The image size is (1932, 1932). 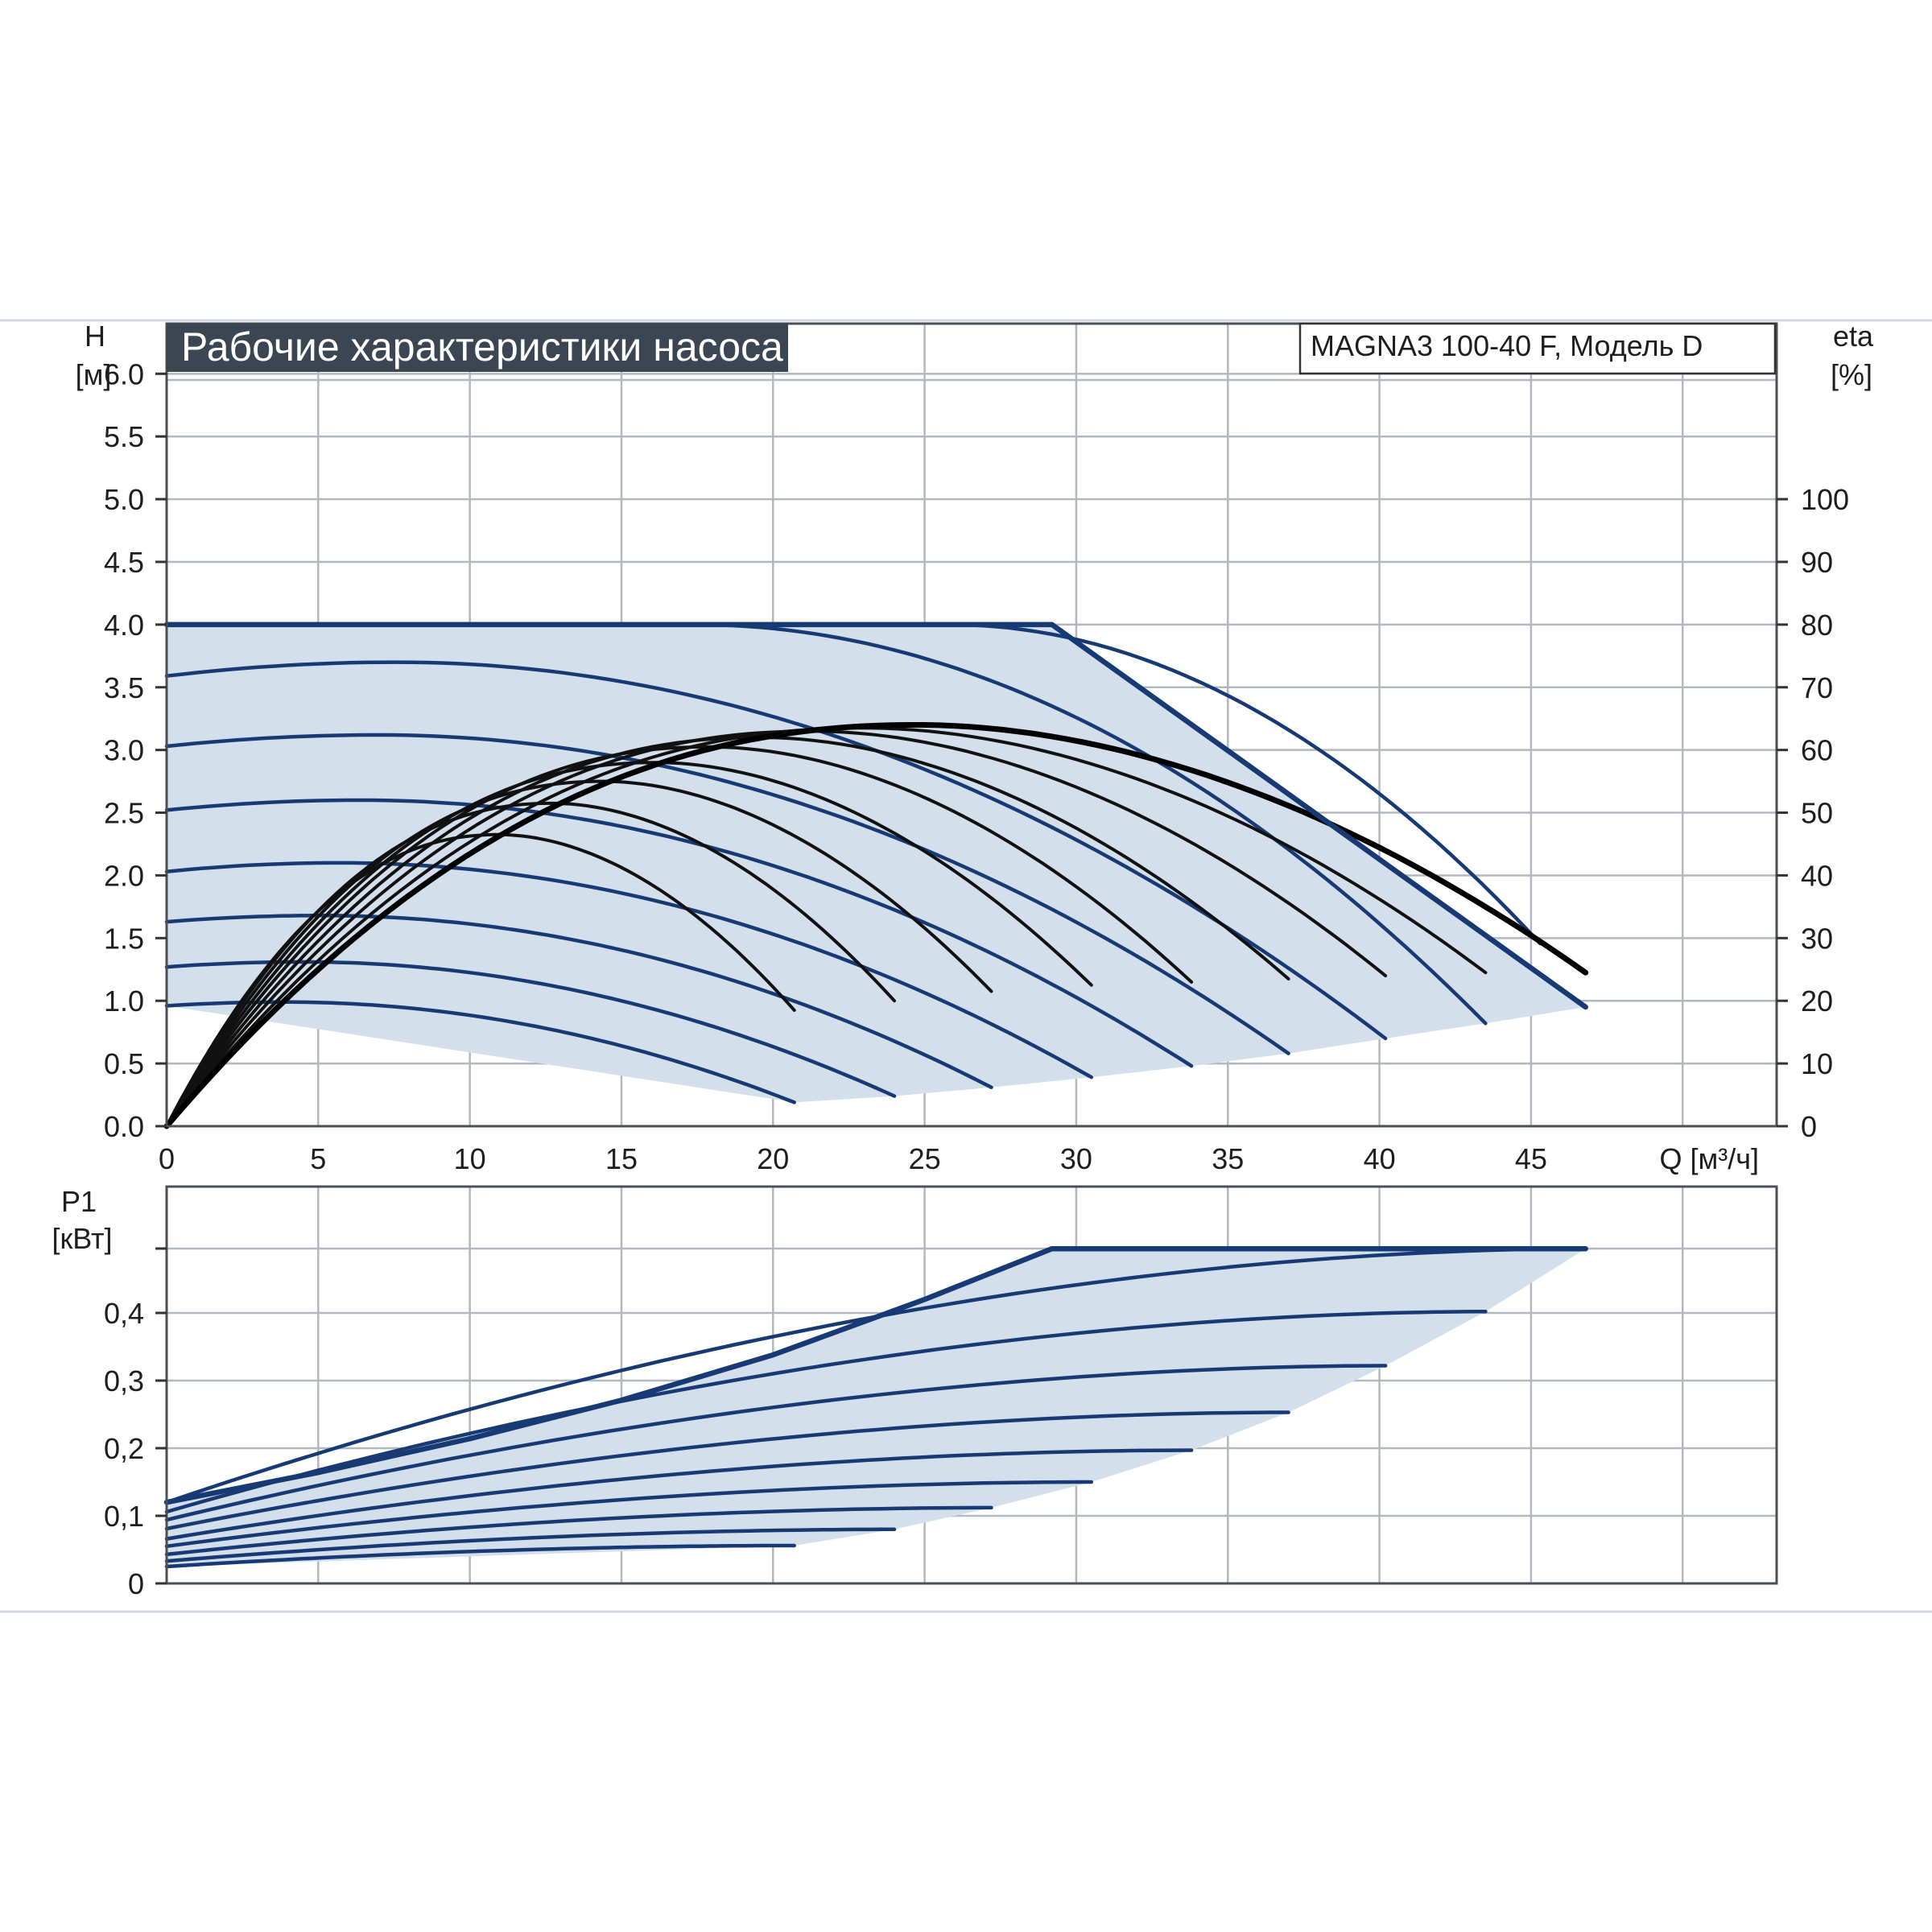 I want to click on y2-tick-label-7: 70, so click(x=1817, y=687).